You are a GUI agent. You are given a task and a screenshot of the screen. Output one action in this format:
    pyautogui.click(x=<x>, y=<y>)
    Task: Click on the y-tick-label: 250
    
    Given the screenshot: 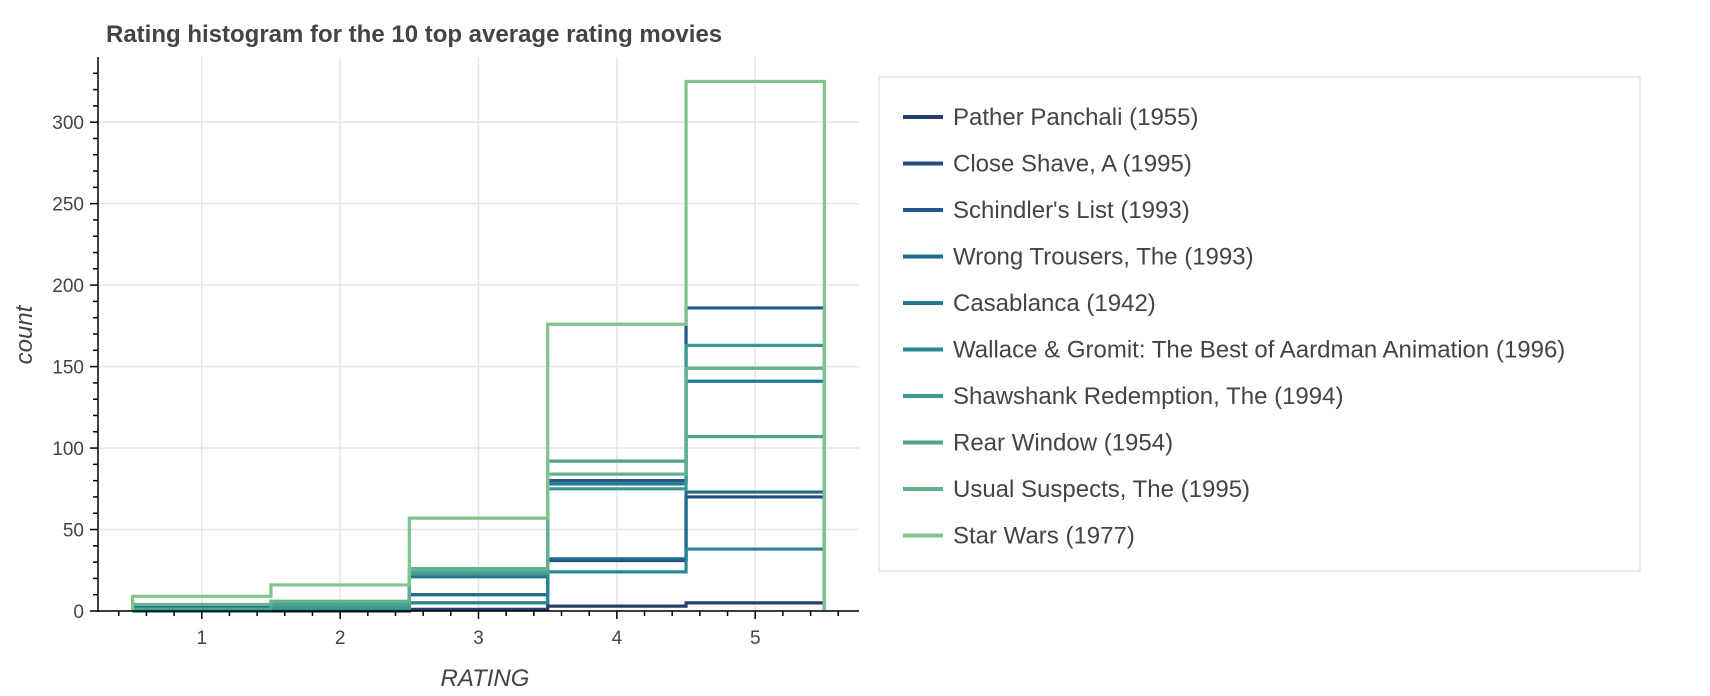 What is the action you would take?
    pyautogui.click(x=68, y=205)
    